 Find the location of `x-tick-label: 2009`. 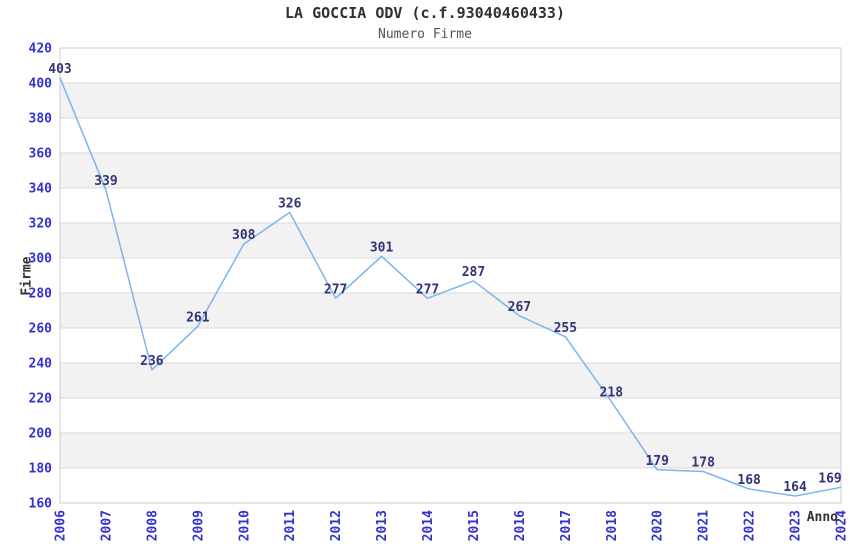

x-tick-label: 2009 is located at coordinates (198, 525).